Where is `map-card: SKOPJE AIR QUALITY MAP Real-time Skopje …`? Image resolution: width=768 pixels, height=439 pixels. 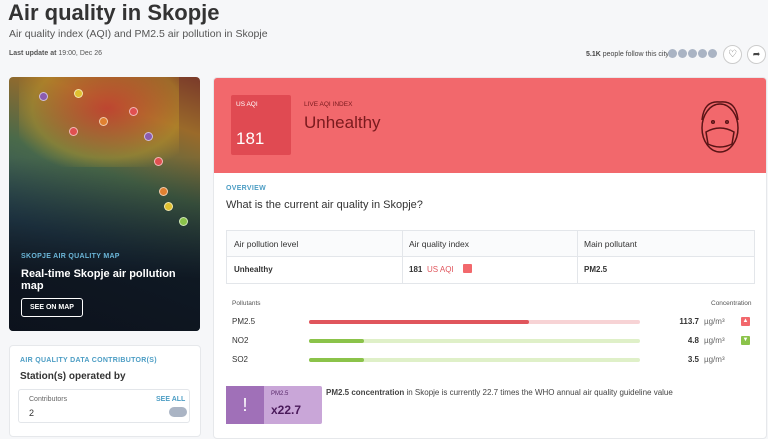 map-card: SKOPJE AIR QUALITY MAP Real-time Skopje … is located at coordinates (104, 204).